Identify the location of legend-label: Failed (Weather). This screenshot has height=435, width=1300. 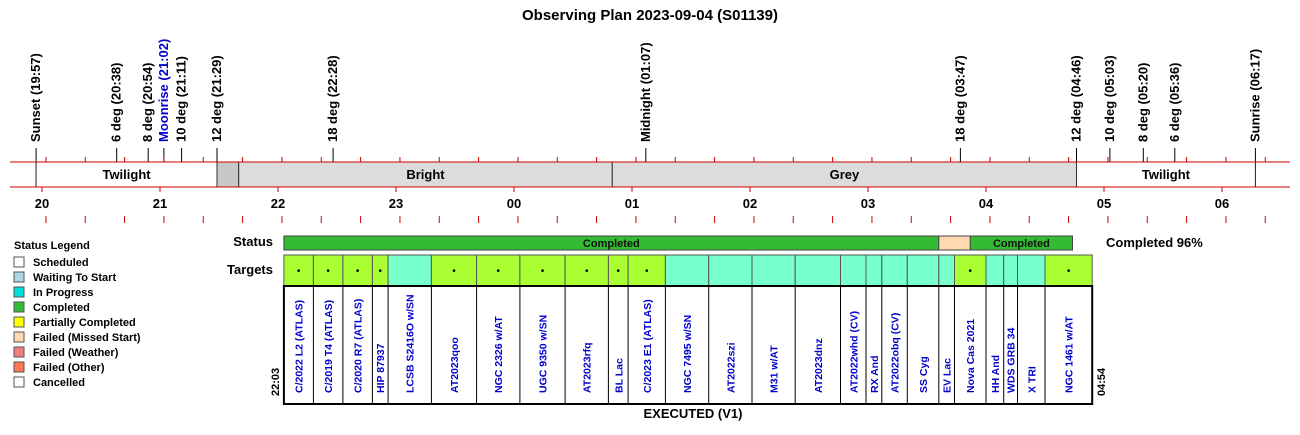
(76, 353).